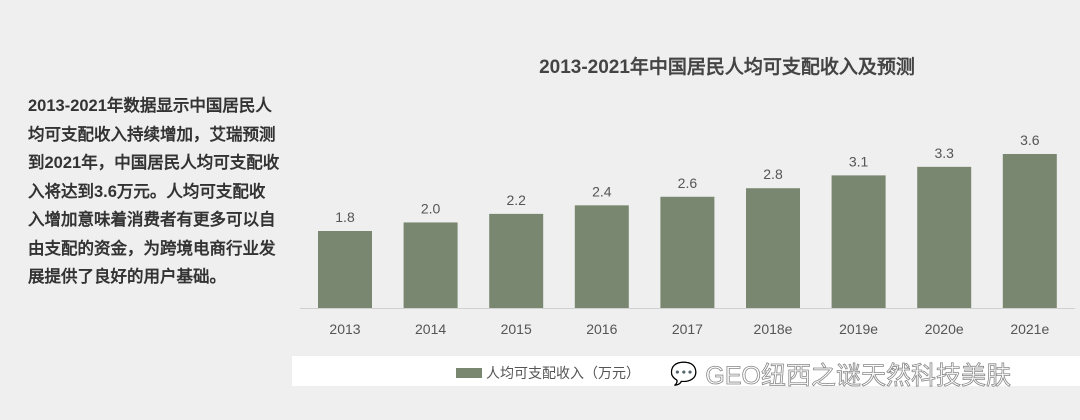 The image size is (1080, 420). I want to click on x-tick-label: 2016, so click(601, 329).